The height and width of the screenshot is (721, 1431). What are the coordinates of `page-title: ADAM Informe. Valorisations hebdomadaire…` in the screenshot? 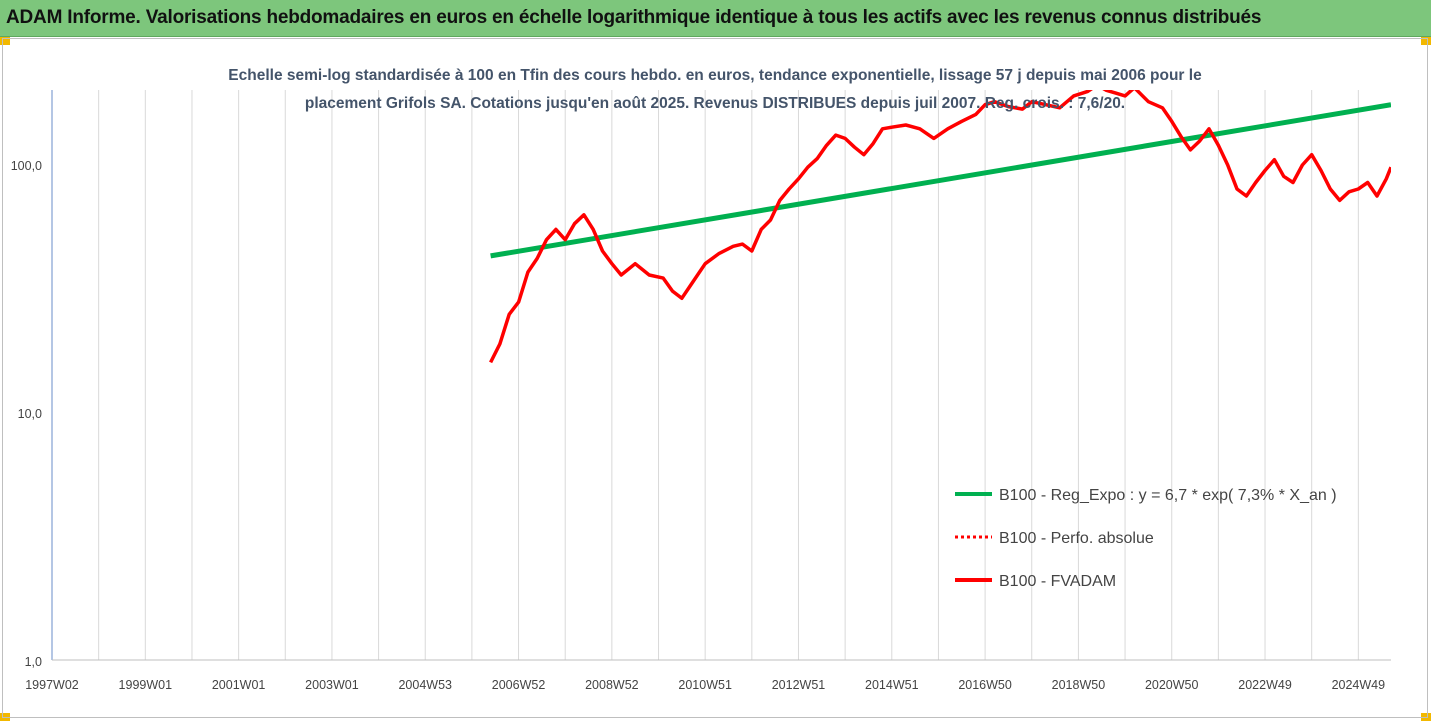 It's located at (634, 17).